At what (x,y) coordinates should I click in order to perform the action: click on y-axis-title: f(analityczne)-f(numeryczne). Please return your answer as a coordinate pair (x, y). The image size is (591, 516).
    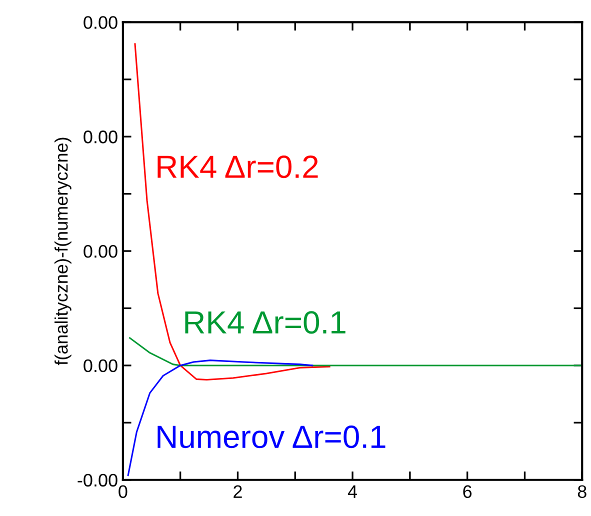
    Looking at the image, I should click on (63, 252).